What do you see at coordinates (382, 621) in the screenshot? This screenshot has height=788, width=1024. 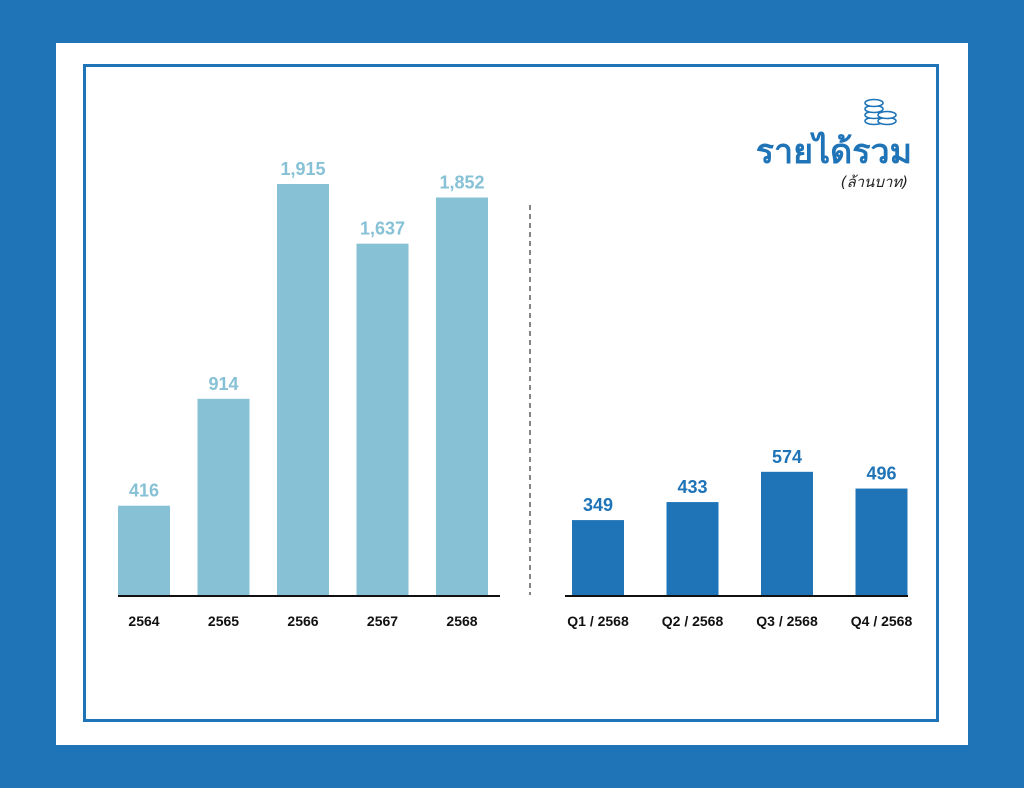 I see `annual-category-label: 2567` at bounding box center [382, 621].